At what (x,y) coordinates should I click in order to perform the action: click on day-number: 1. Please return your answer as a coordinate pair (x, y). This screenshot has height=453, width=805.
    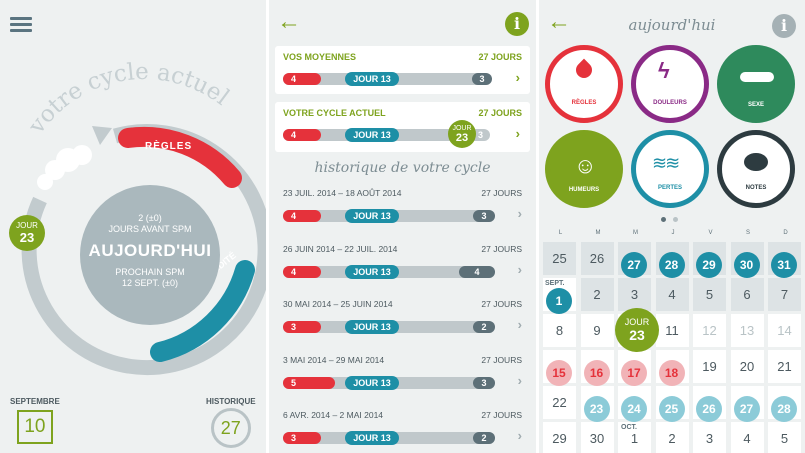
    Looking at the image, I should click on (634, 438).